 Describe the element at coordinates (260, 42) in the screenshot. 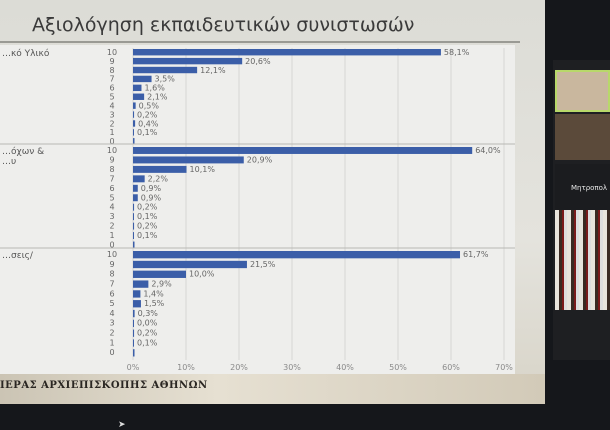

I see `title-divider` at that location.